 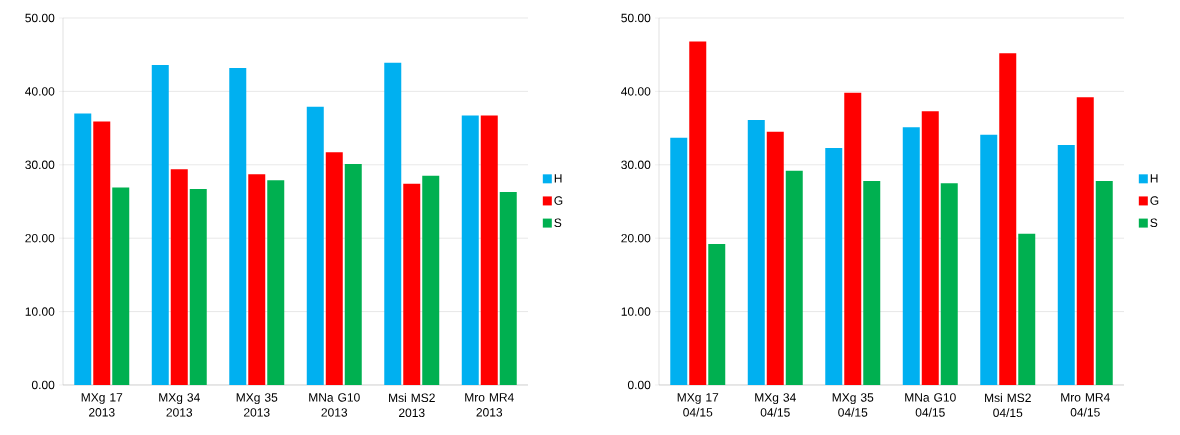 What do you see at coordinates (257, 405) in the screenshot?
I see `x-tick-label: MXg 35 2013` at bounding box center [257, 405].